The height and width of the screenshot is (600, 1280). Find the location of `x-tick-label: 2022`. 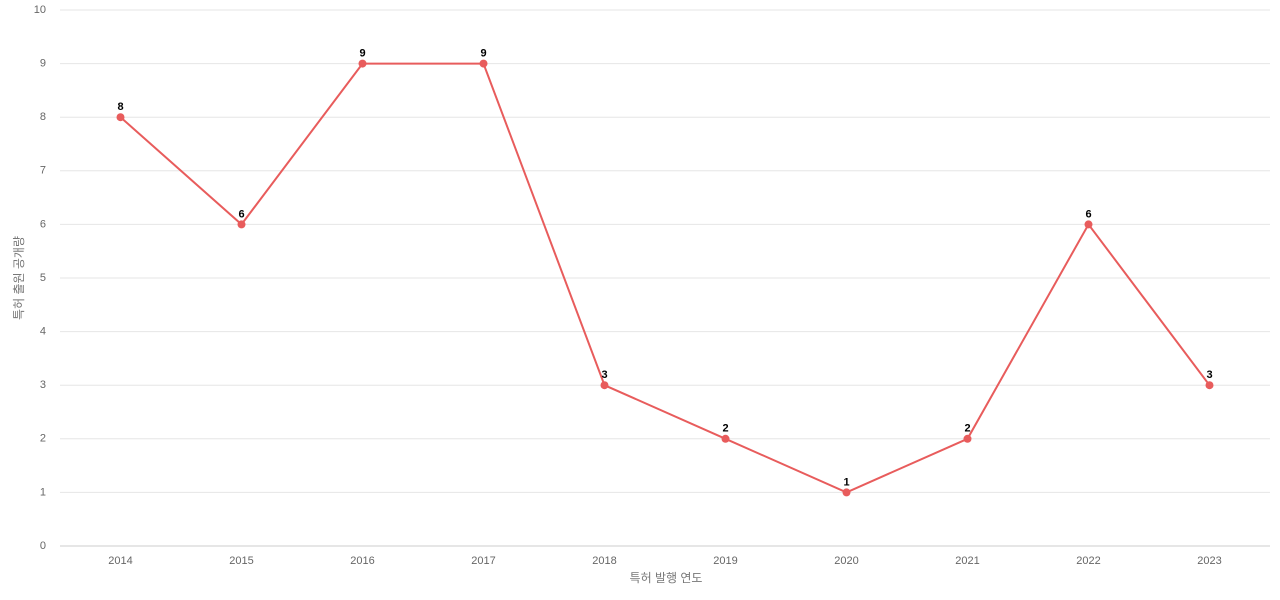

x-tick-label: 2022 is located at coordinates (1088, 561).